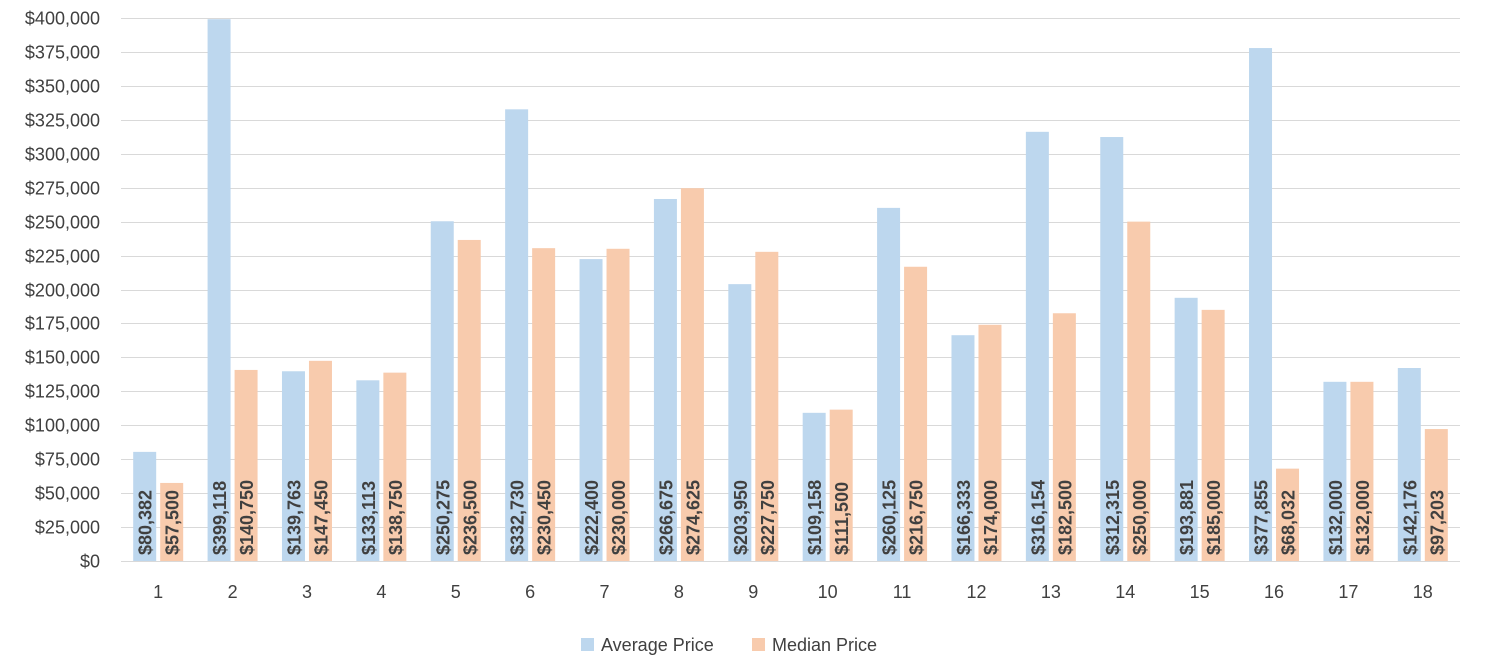  What do you see at coordinates (976, 592) in the screenshot?
I see `x-tick-label: 12` at bounding box center [976, 592].